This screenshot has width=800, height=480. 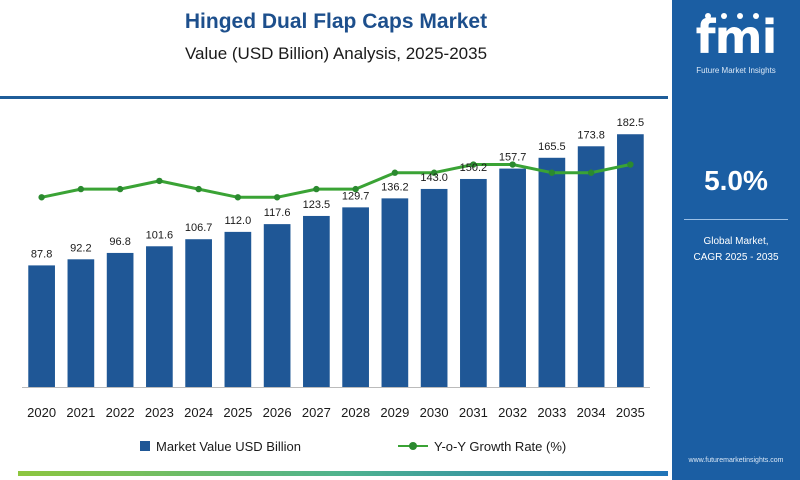 I want to click on growth-point-2034, so click(x=591, y=172).